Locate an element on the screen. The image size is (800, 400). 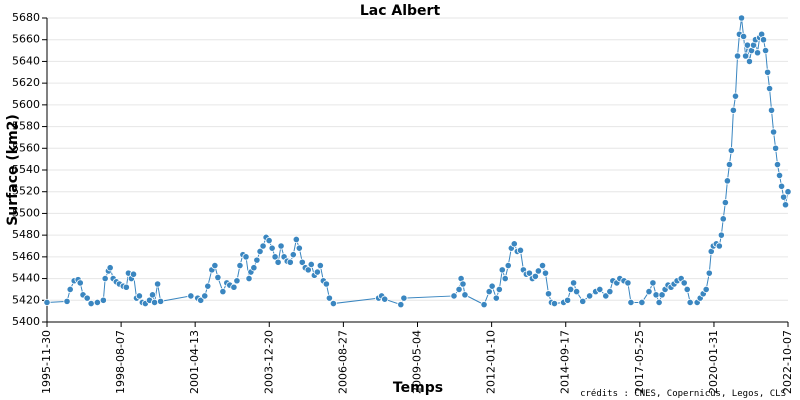
y-axis-label: Surface (km2) is located at coordinates (13, 170).